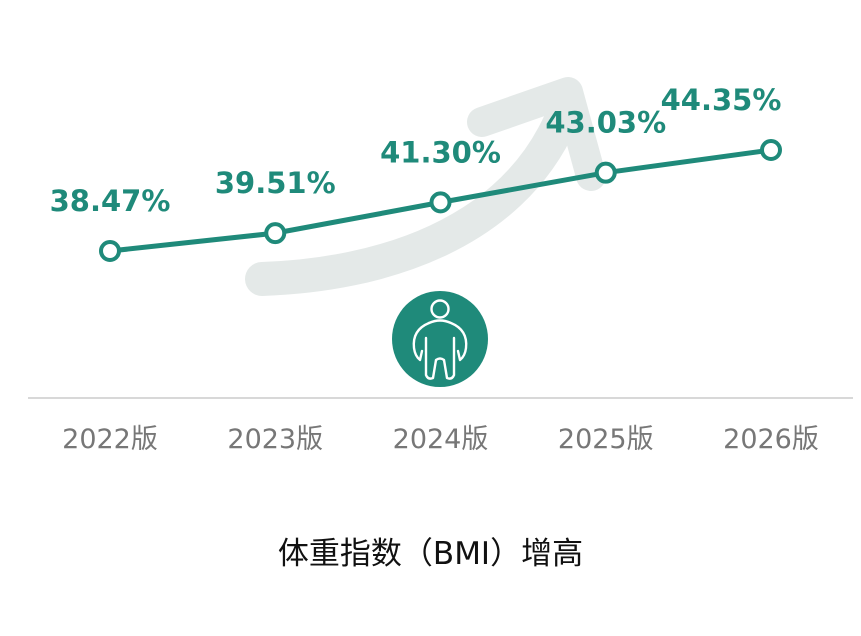 The height and width of the screenshot is (636, 861). I want to click on background-layer, so click(425, 186).